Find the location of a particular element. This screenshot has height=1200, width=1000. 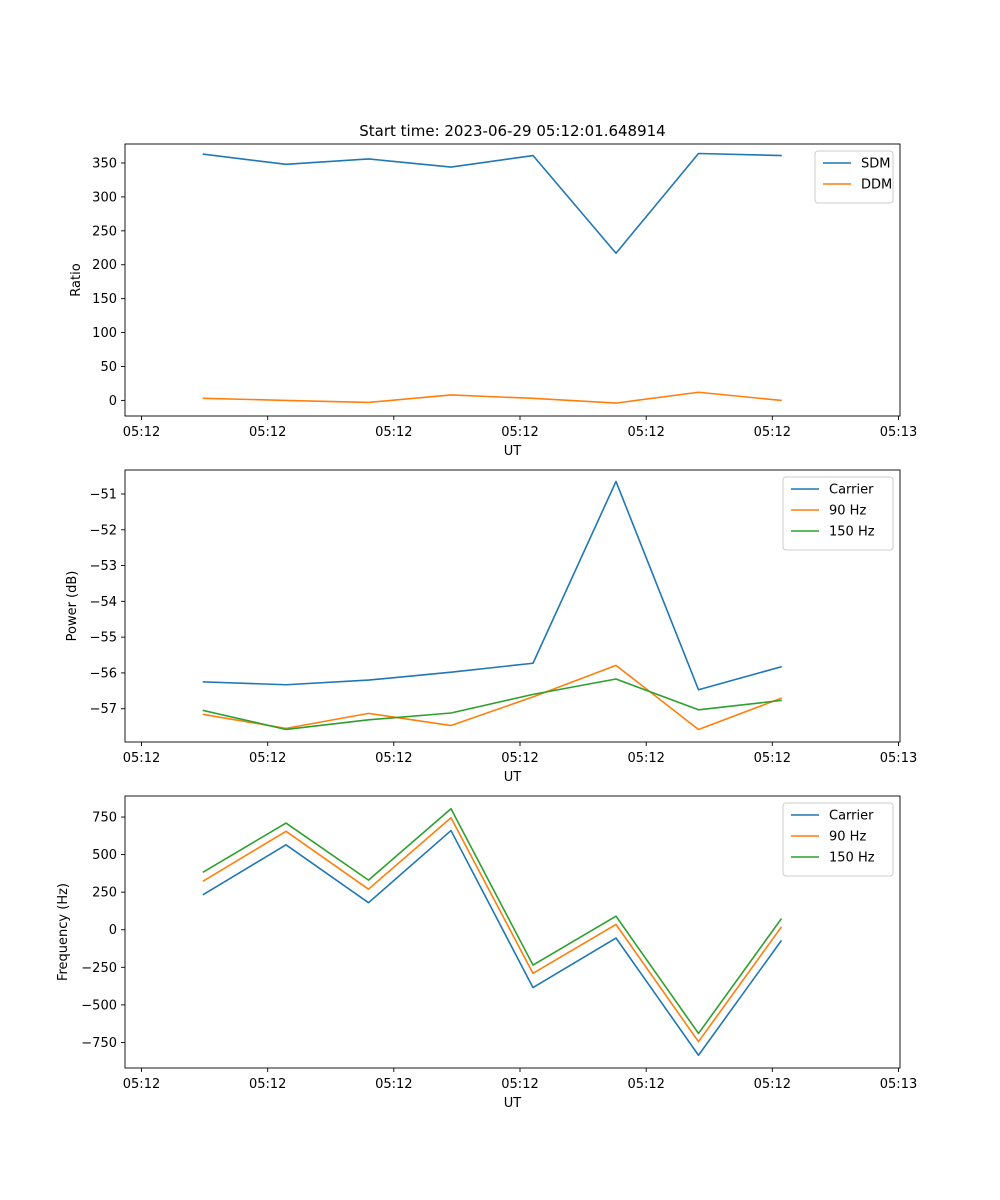

legend-box is located at coordinates (854, 177).